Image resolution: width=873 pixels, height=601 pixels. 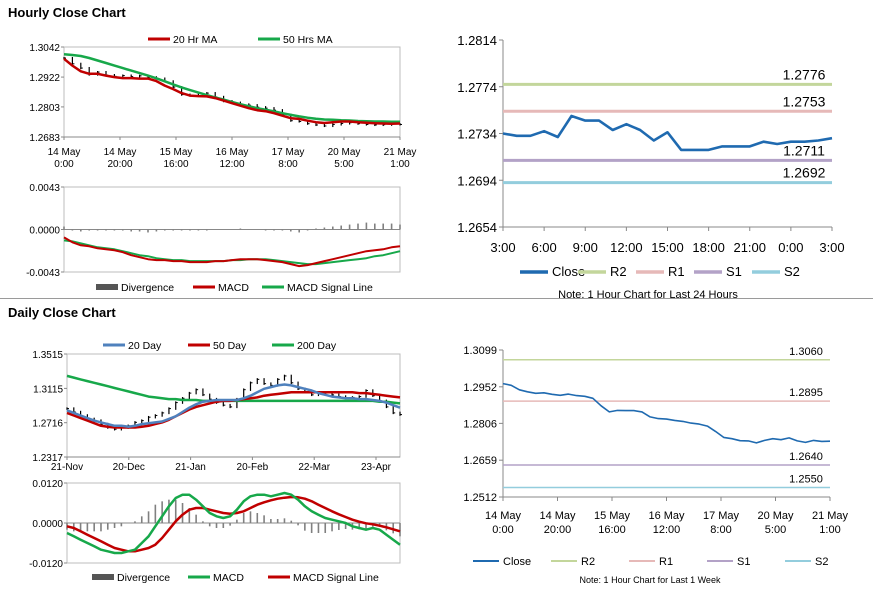 I want to click on daily-price-ytick-label: 1.2317, so click(x=47, y=458).